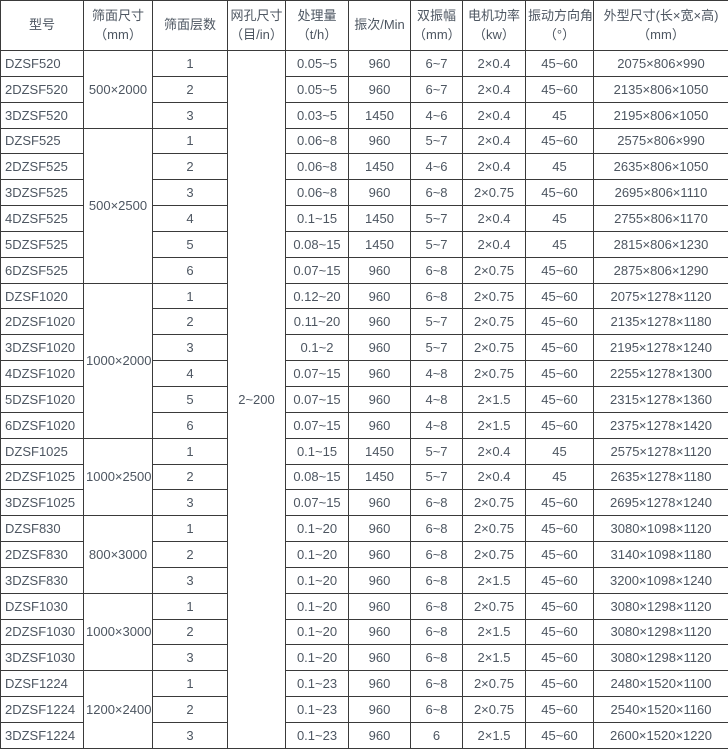 The image size is (728, 749). I want to click on cell-layers: 5, so click(190, 244).